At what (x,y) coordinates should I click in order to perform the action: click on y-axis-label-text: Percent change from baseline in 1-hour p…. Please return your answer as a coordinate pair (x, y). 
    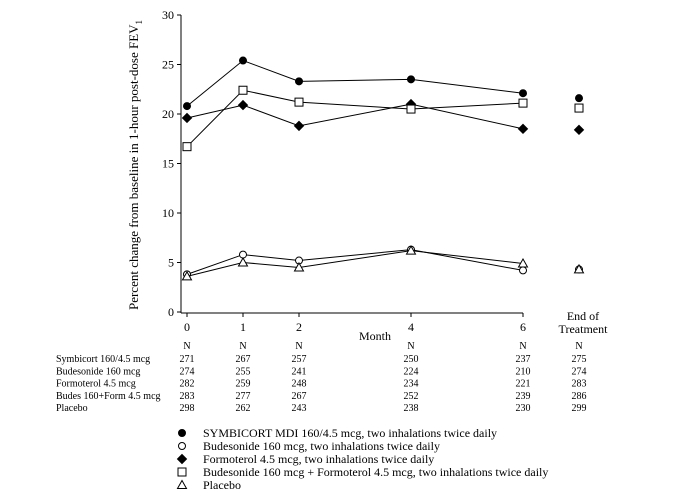
    Looking at the image, I should click on (133, 167).